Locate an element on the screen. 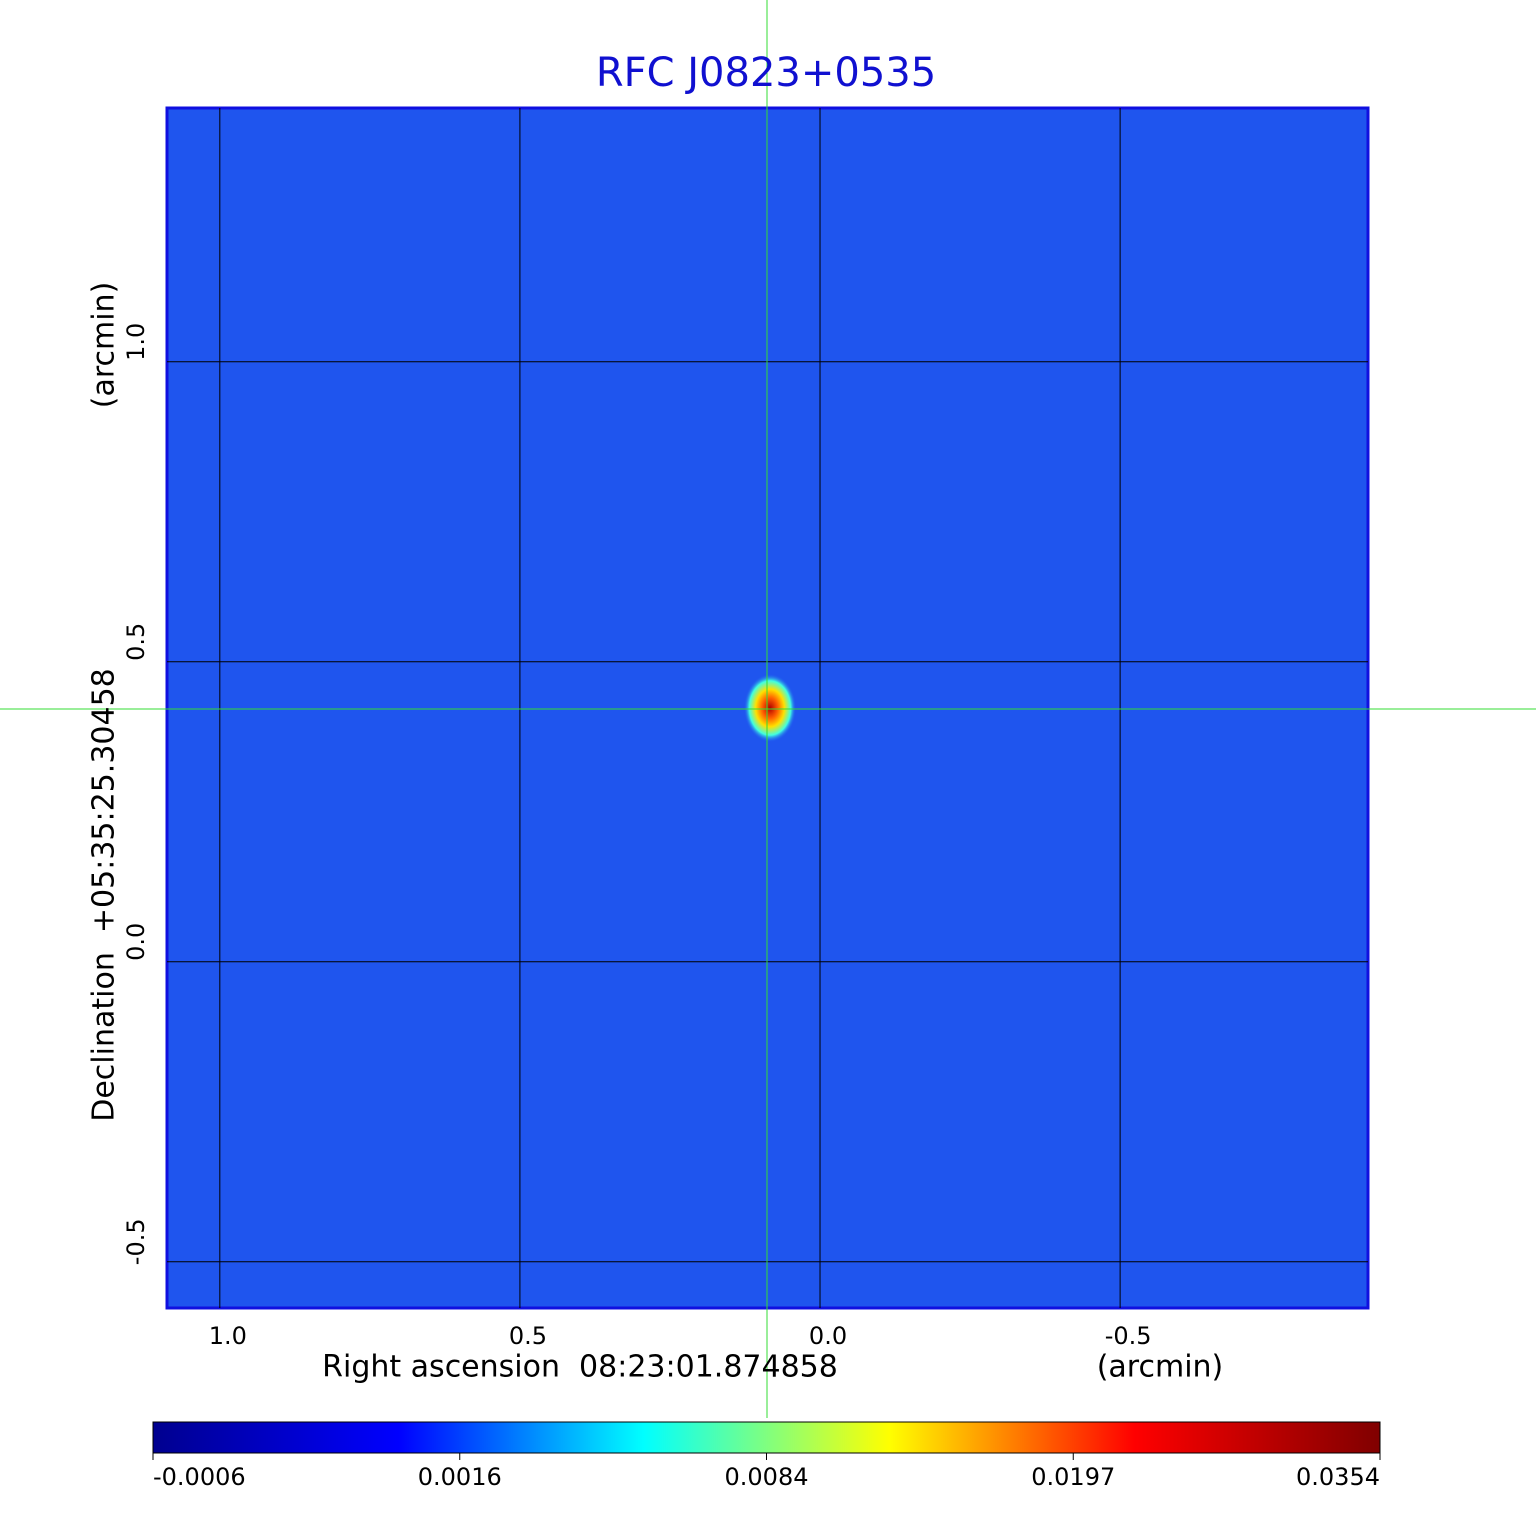 The height and width of the screenshot is (1515, 1536). y-tick-label: 0.5 is located at coordinates (136, 642).